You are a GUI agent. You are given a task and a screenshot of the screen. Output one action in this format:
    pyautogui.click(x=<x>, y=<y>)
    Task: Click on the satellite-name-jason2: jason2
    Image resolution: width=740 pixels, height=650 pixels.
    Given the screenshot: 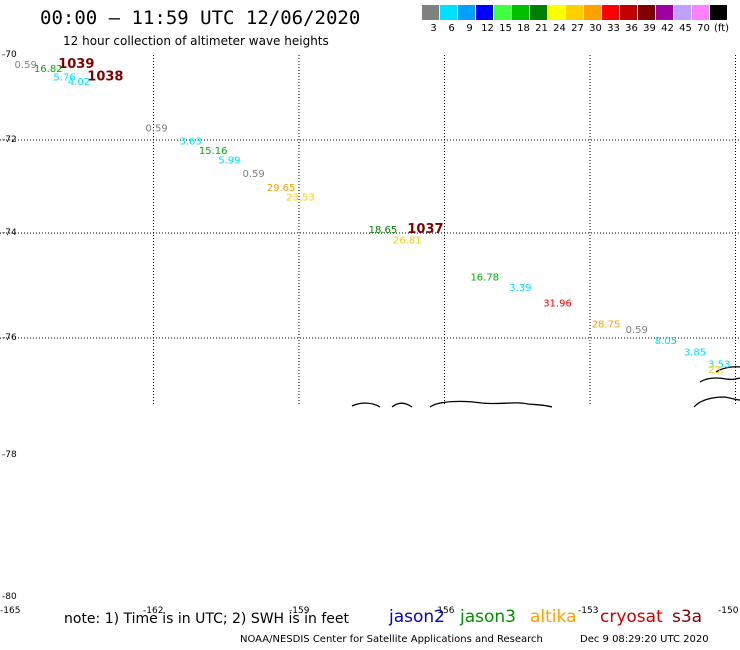 What is the action you would take?
    pyautogui.click(x=417, y=617)
    